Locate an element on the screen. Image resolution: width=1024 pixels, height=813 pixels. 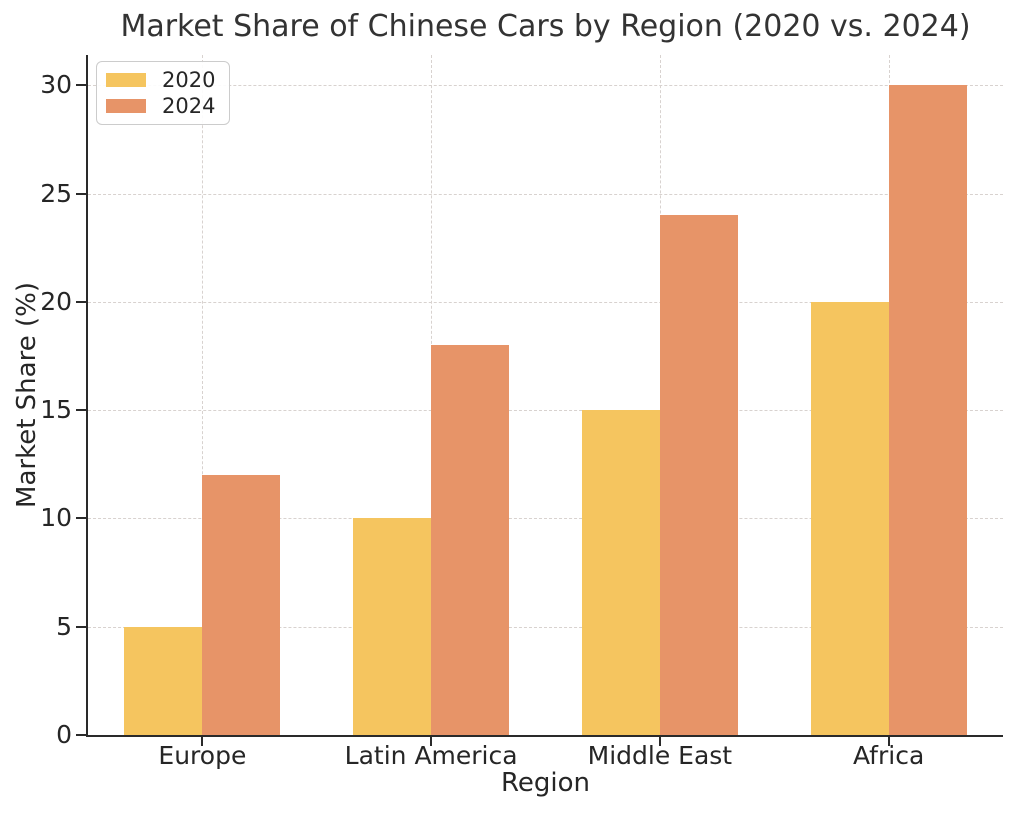
bar-2020-latin-america is located at coordinates (392, 626).